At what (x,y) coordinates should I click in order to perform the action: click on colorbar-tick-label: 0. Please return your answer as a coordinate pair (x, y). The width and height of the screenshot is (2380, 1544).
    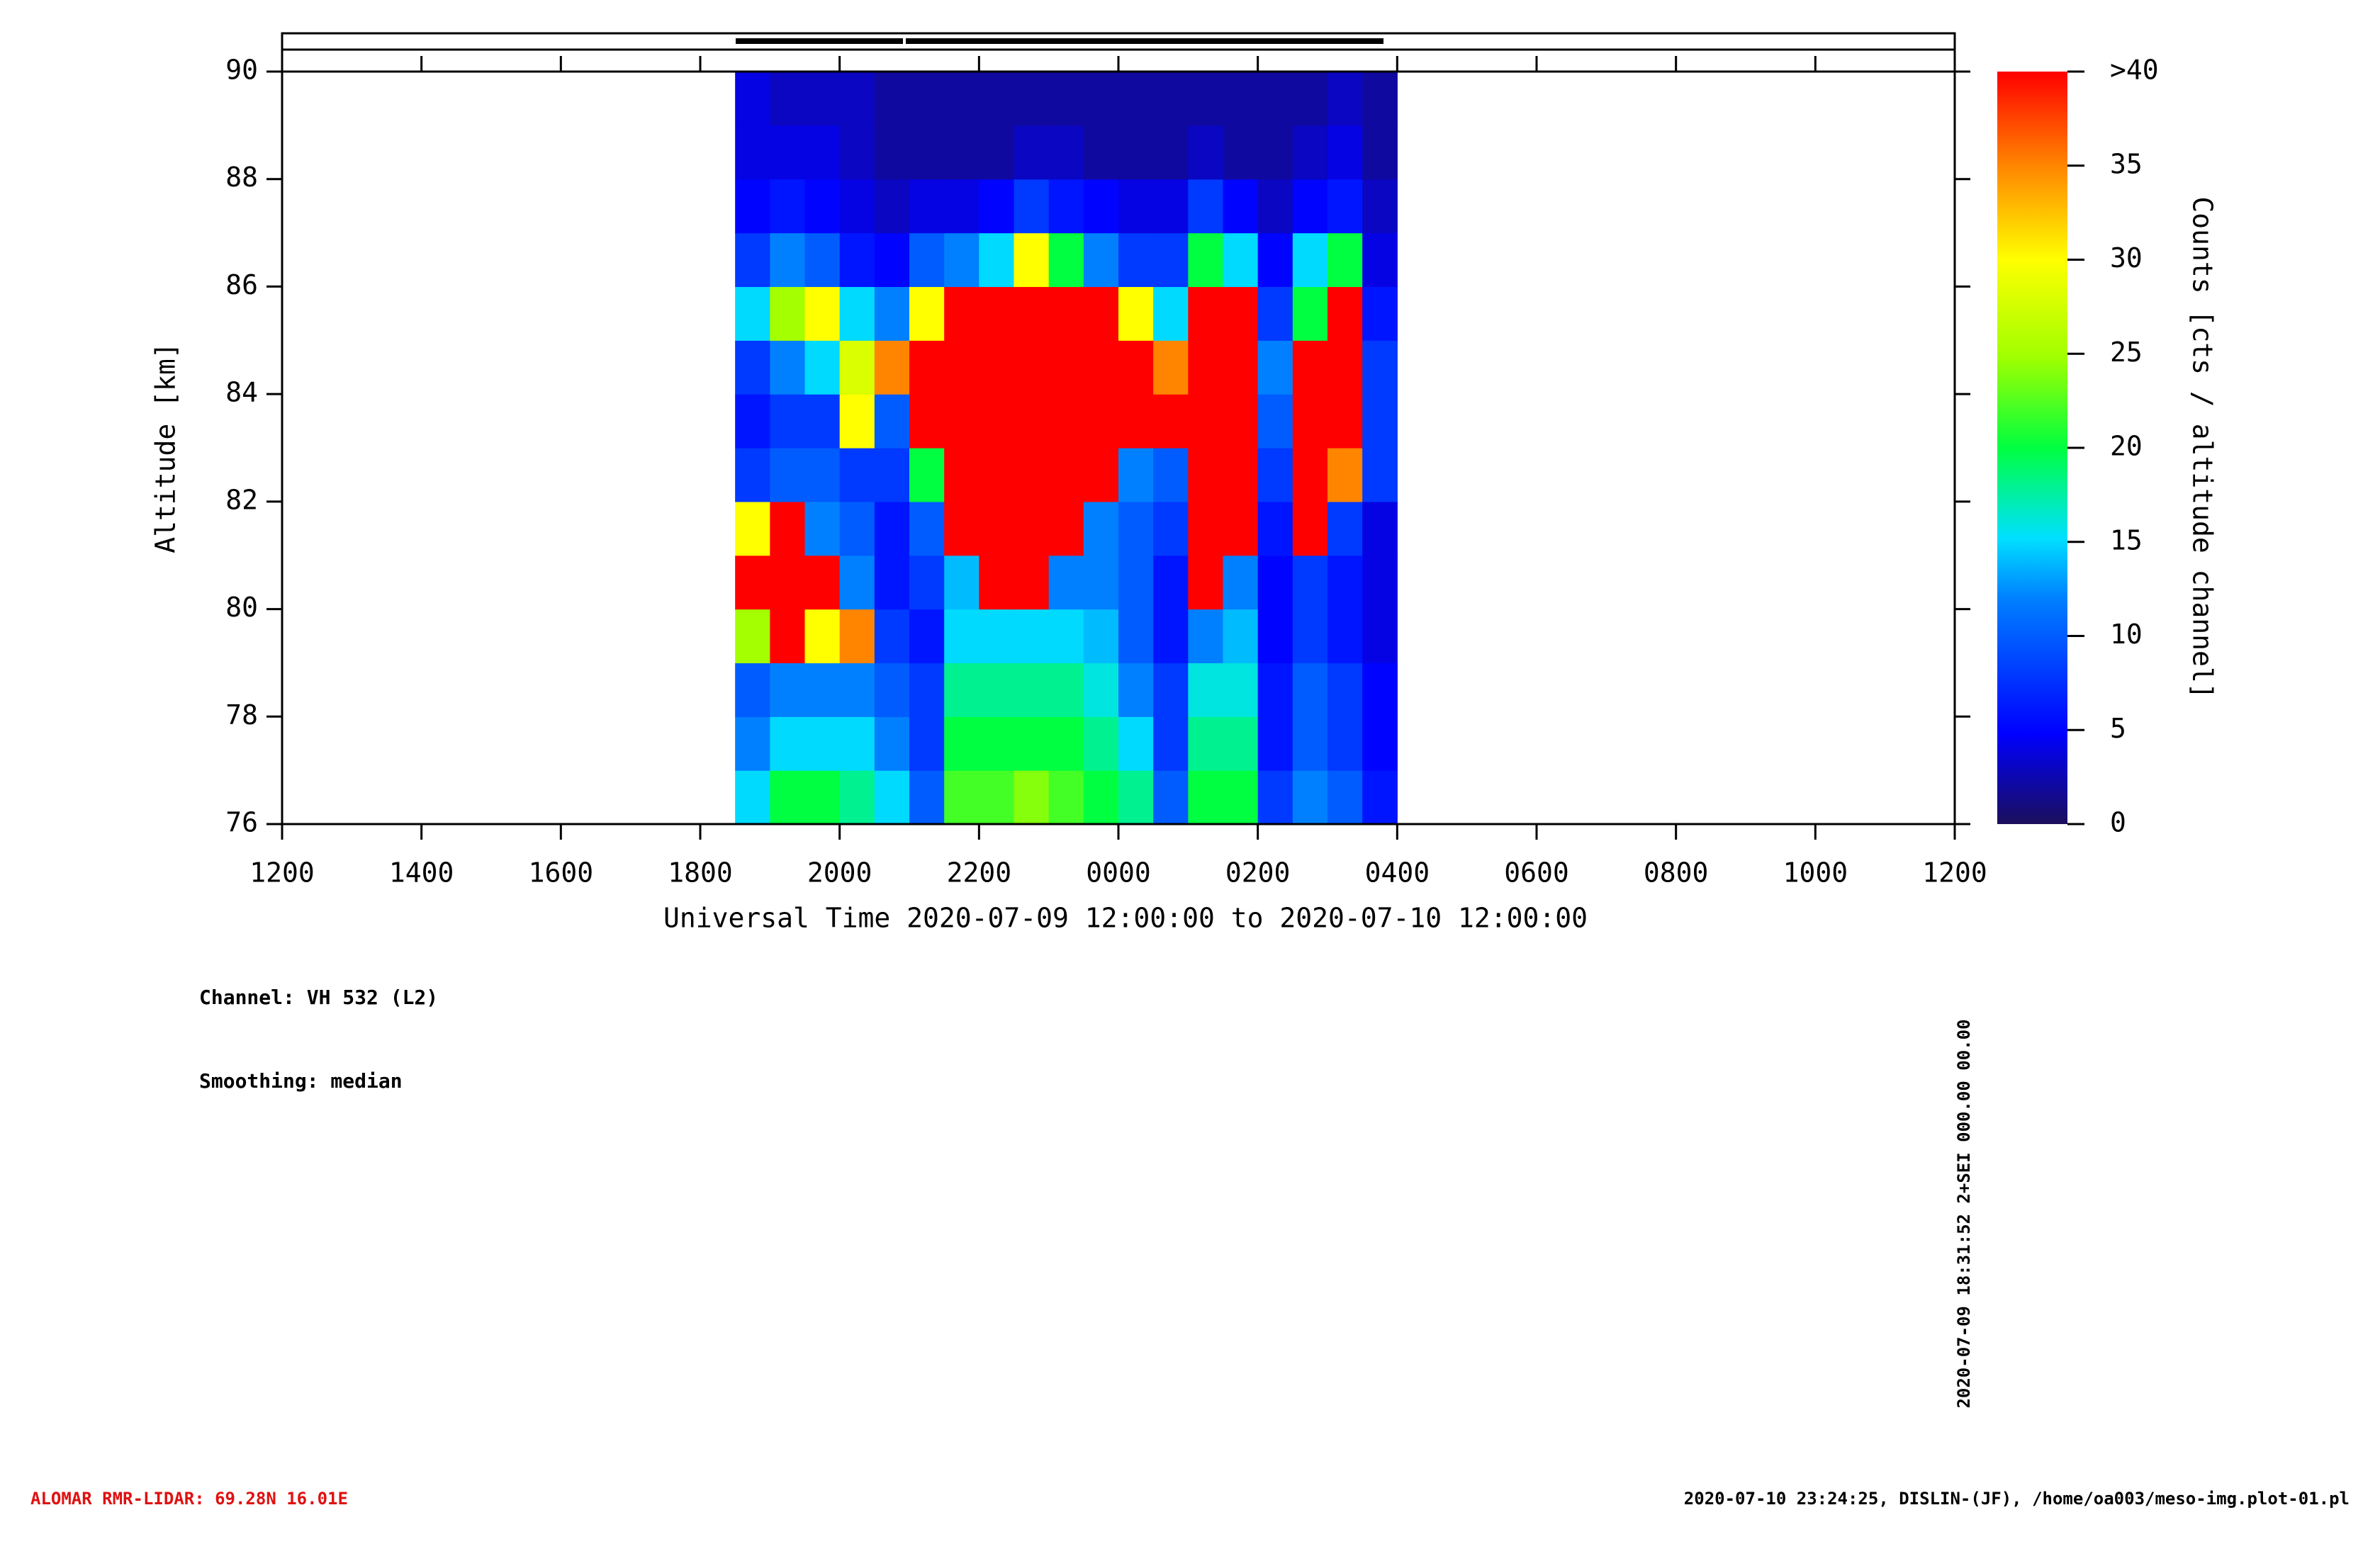
    Looking at the image, I should click on (2118, 822).